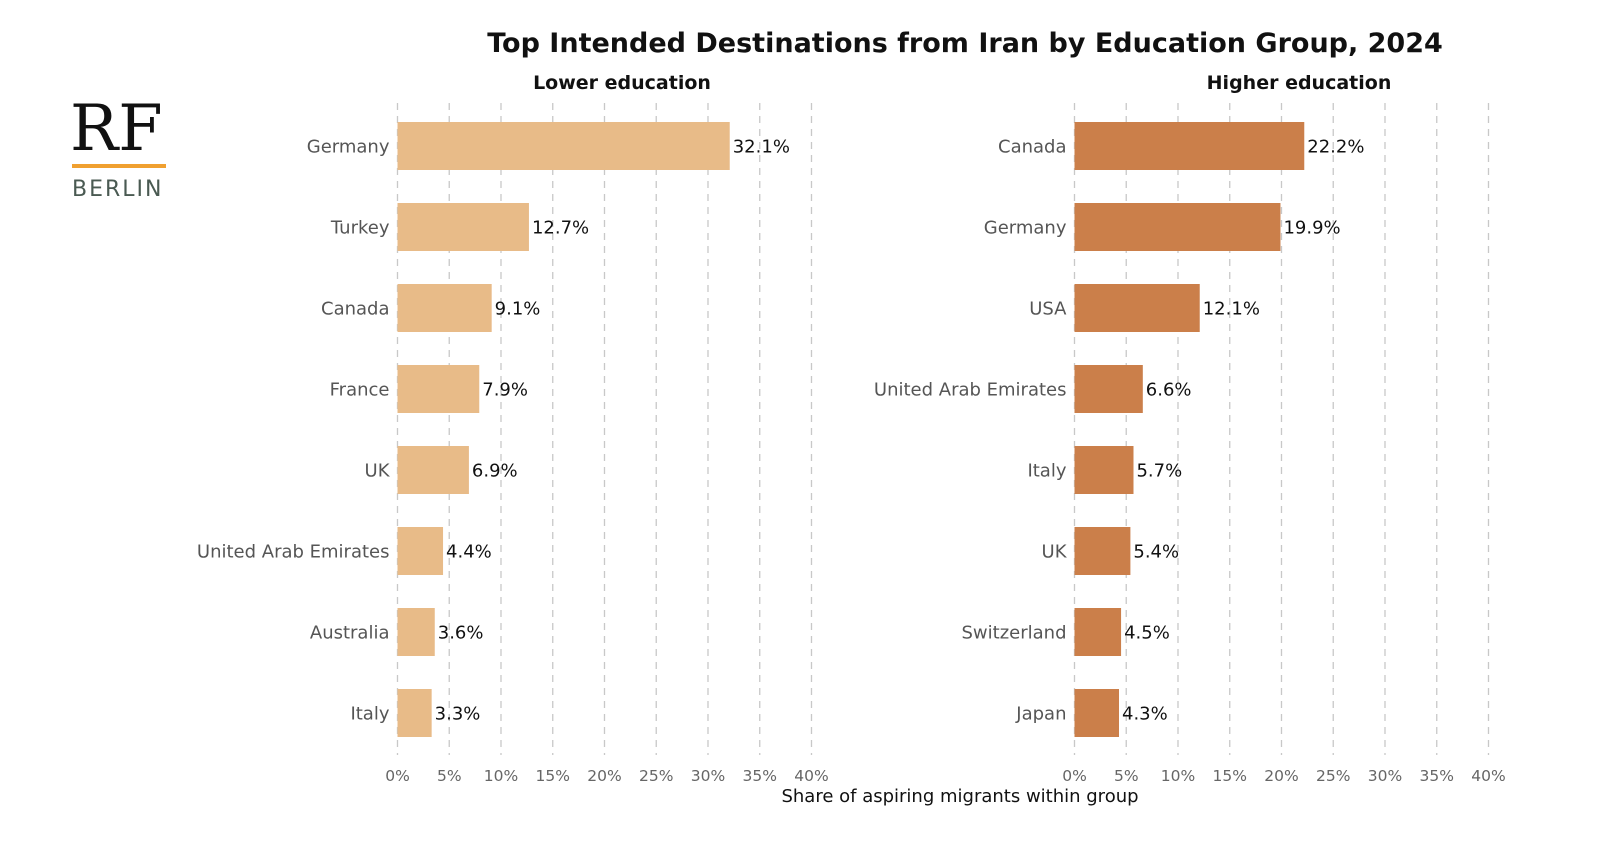  Describe the element at coordinates (622, 83) in the screenshot. I see `panel-title-lower: Lower education` at that location.